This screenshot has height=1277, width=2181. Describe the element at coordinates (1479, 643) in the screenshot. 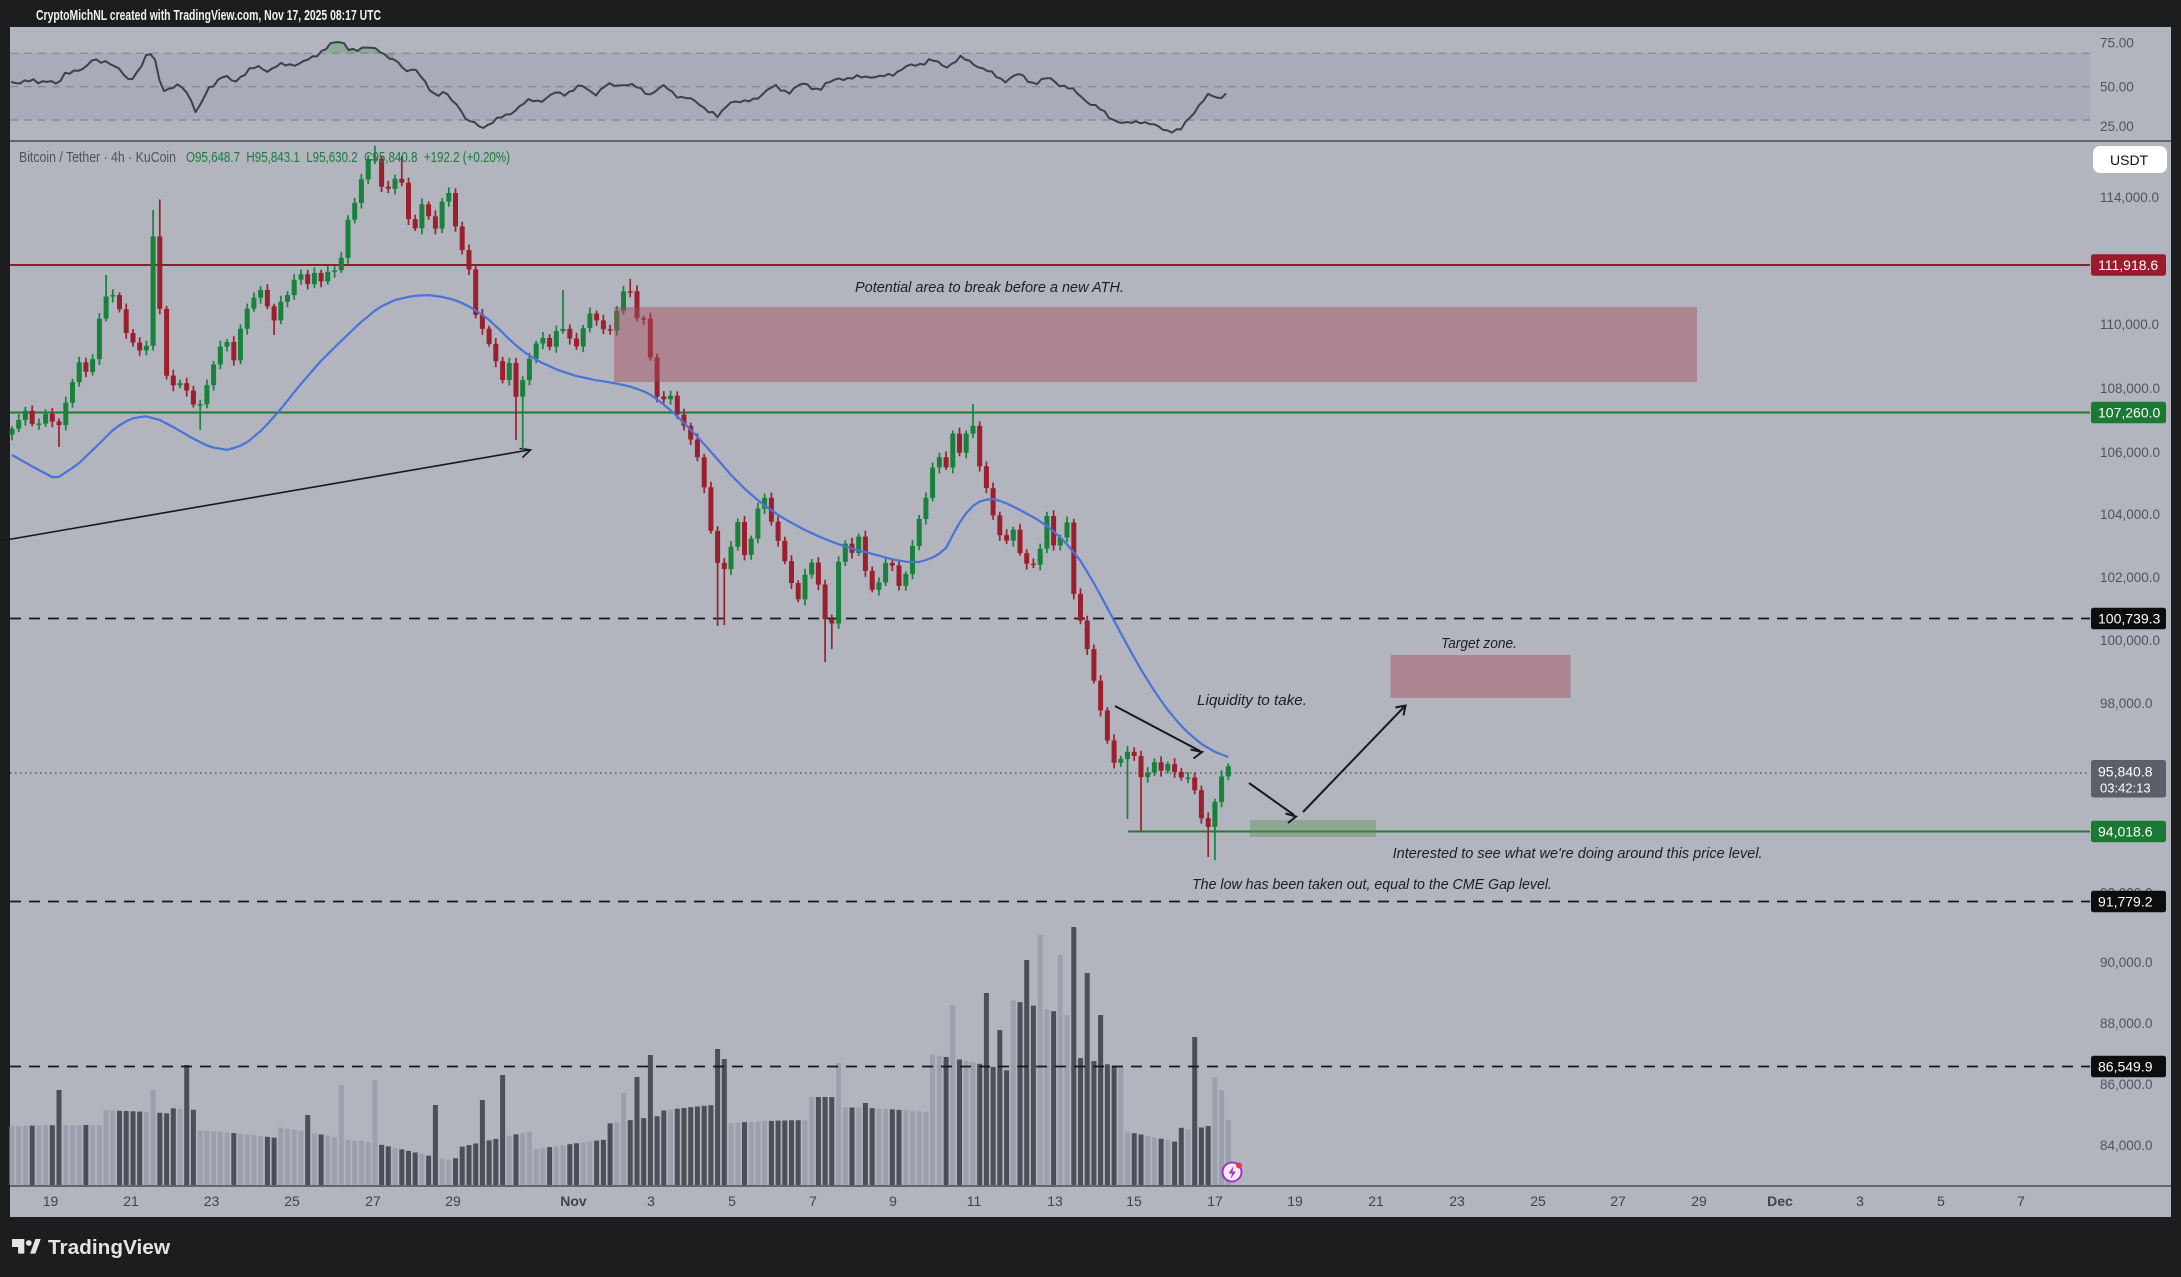

I see `svg-text: Target zone.` at that location.